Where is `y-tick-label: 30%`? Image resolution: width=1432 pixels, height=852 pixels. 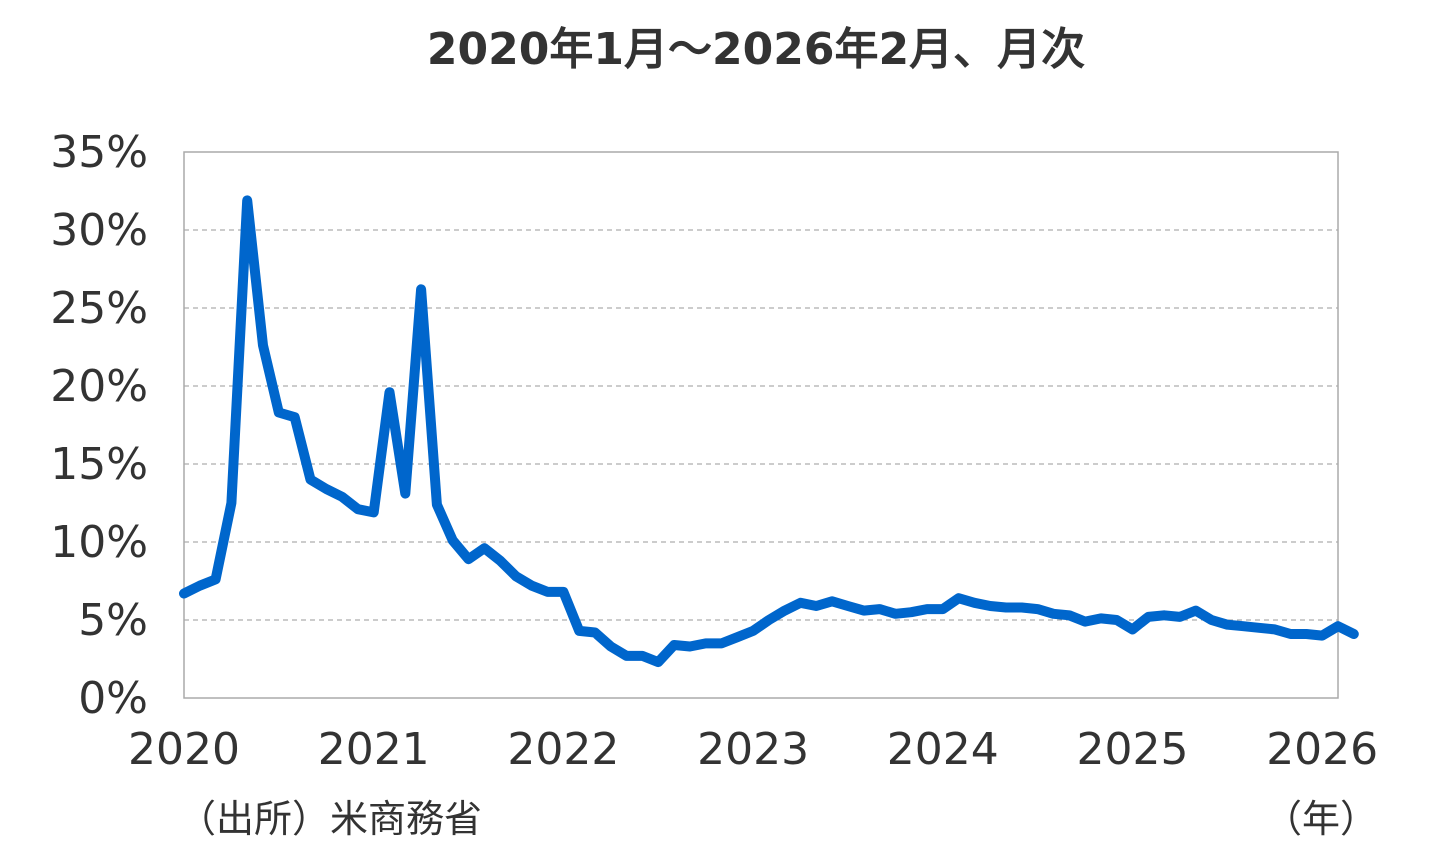
y-tick-label: 30% is located at coordinates (99, 230).